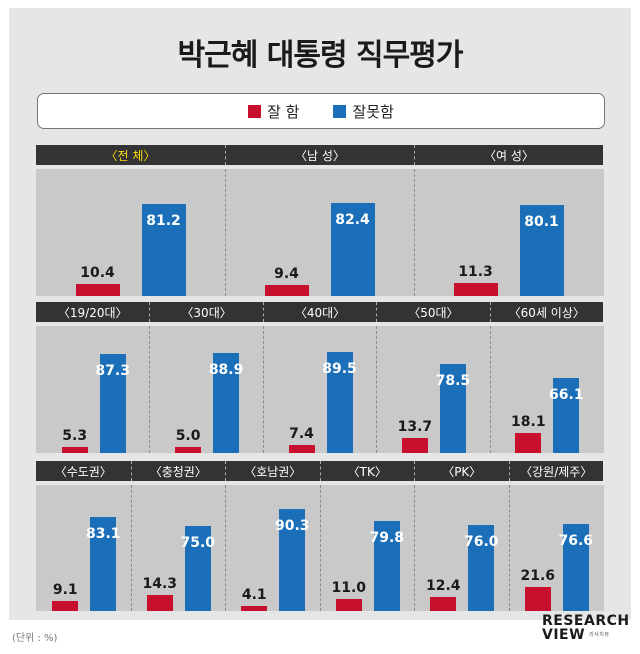  I want to click on value-label-good: 9.1, so click(65, 589).